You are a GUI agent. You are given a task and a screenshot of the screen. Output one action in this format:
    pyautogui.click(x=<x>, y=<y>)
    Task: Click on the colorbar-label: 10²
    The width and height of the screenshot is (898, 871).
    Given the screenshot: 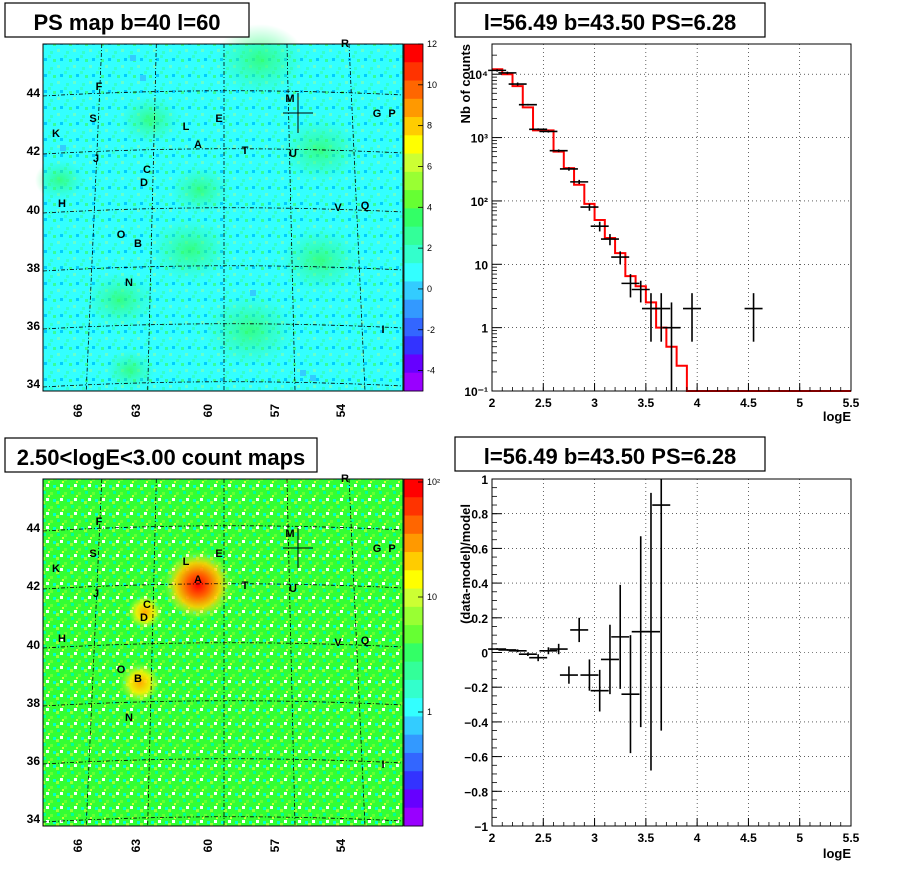 What is the action you would take?
    pyautogui.click(x=433, y=482)
    